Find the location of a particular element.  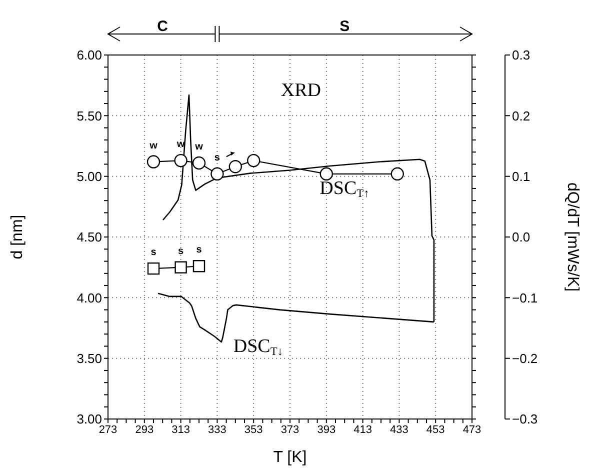

x-tick-label: 313 is located at coordinates (181, 430).